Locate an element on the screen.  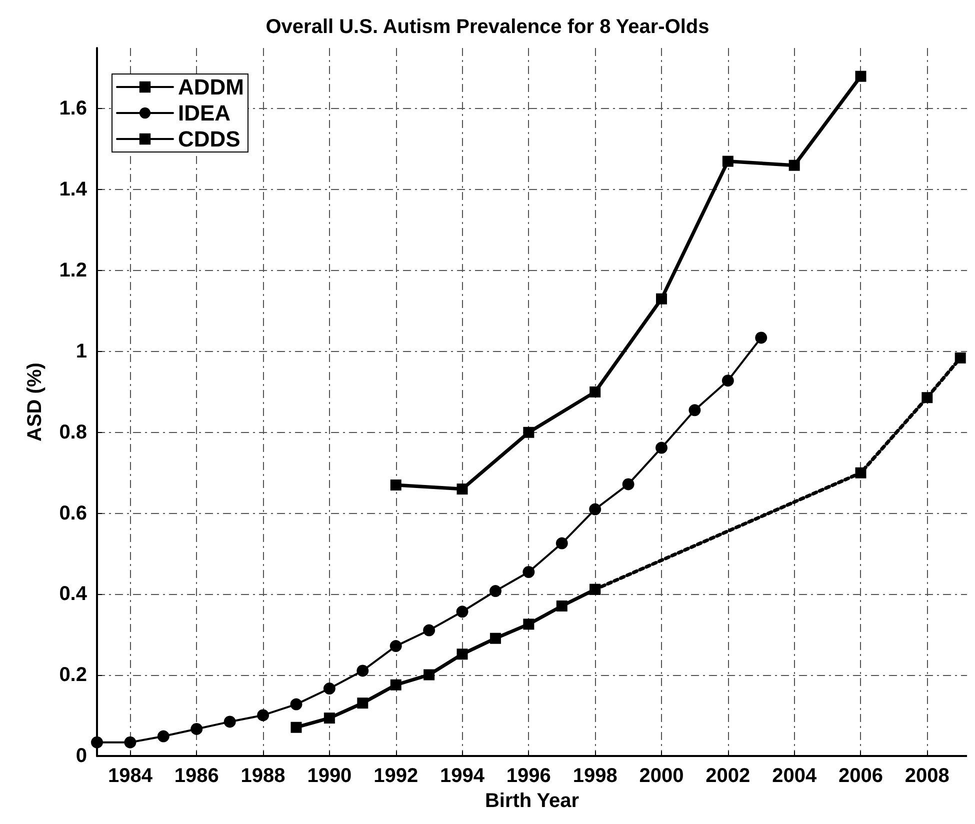
y-tick-label: 1.4 is located at coordinates (73, 189).